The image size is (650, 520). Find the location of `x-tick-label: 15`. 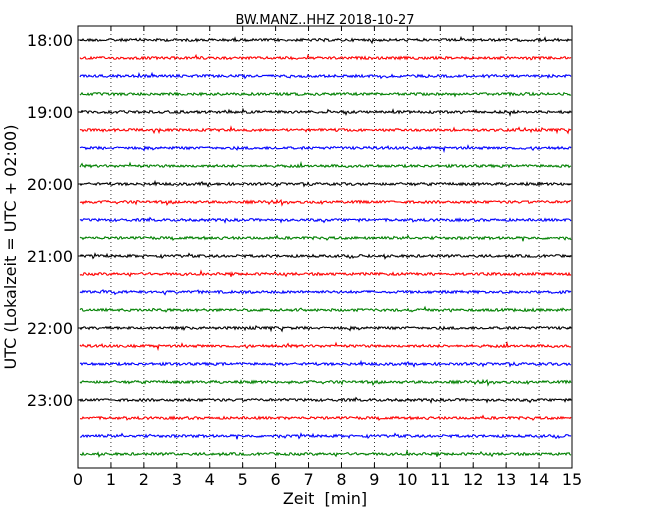

x-tick-label: 15 is located at coordinates (572, 479).